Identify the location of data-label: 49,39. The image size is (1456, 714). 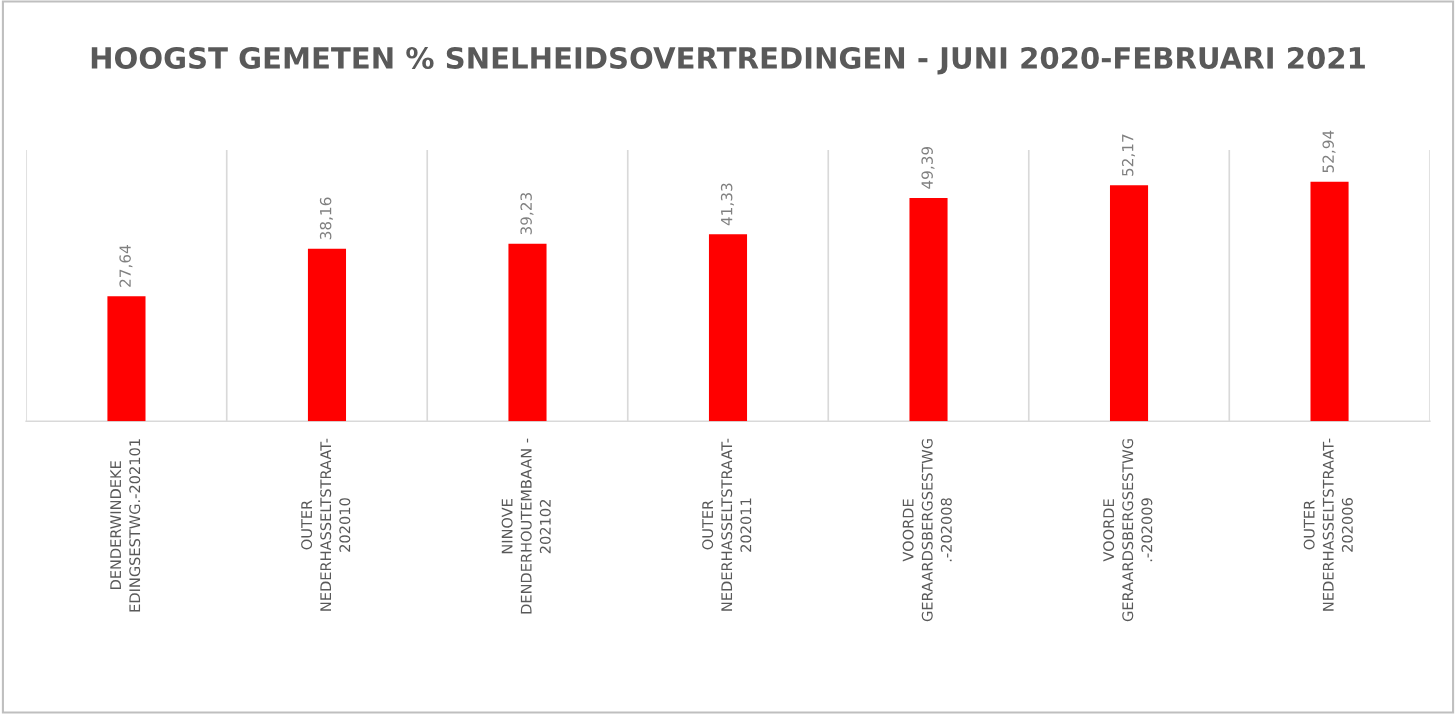
(928, 167).